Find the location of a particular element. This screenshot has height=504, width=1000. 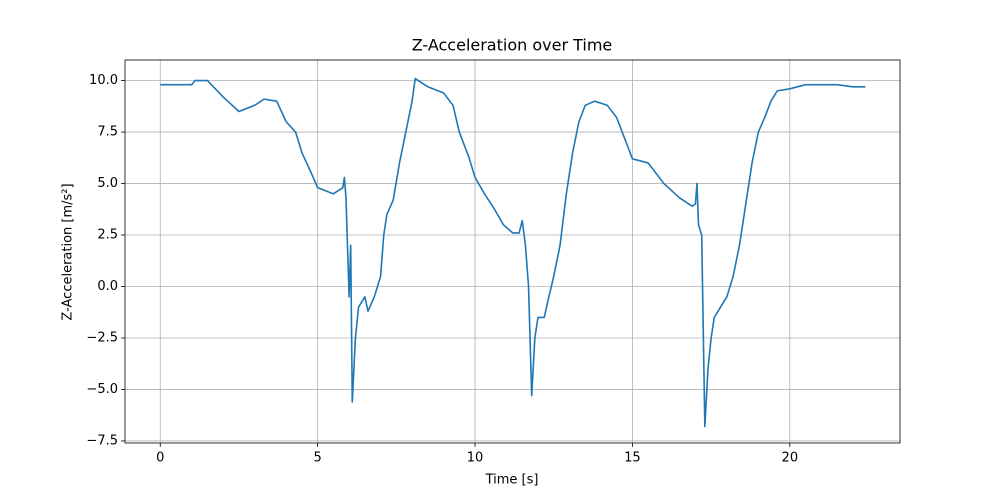

x-tick-label: 10 is located at coordinates (475, 458).